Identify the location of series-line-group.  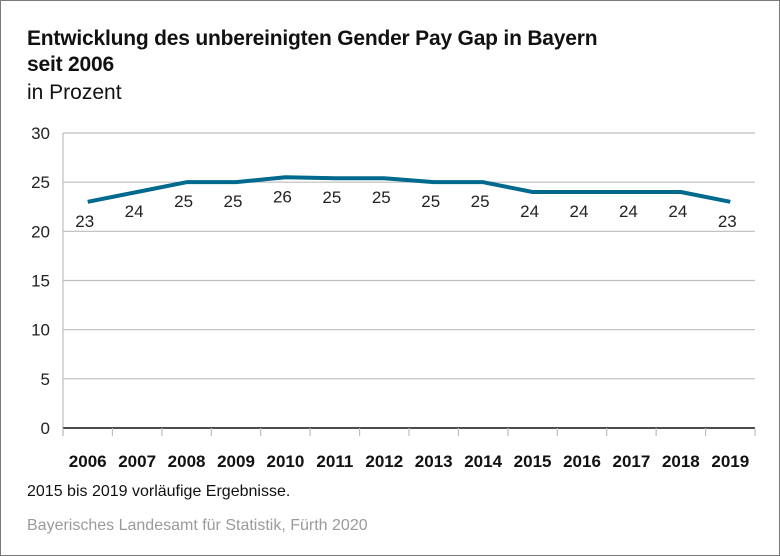
(409, 189).